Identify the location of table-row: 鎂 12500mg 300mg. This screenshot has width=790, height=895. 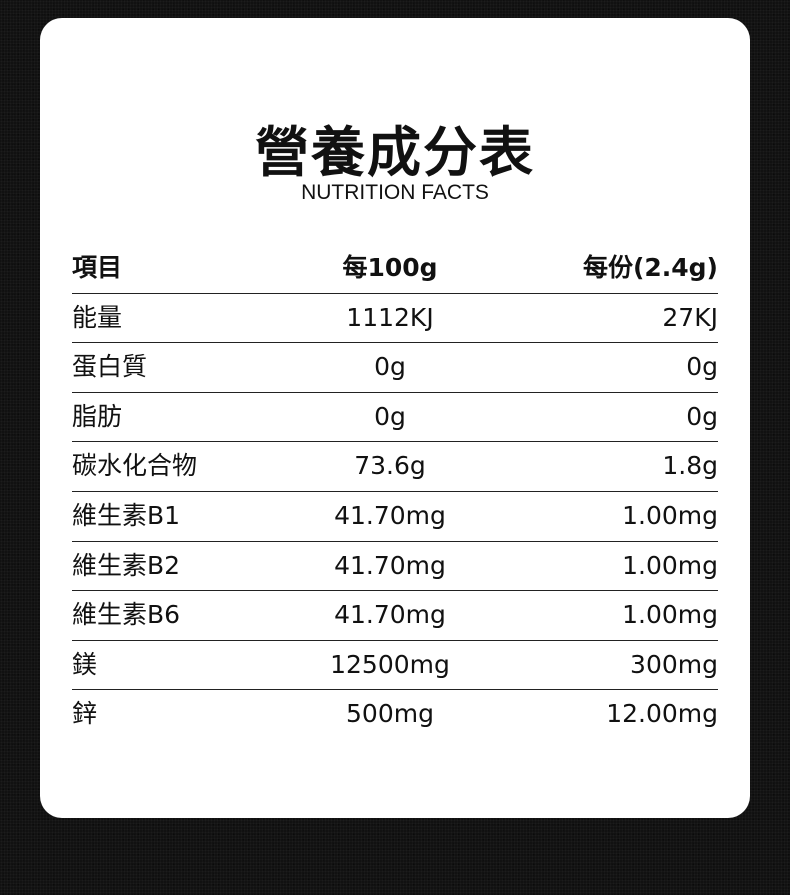
(395, 666).